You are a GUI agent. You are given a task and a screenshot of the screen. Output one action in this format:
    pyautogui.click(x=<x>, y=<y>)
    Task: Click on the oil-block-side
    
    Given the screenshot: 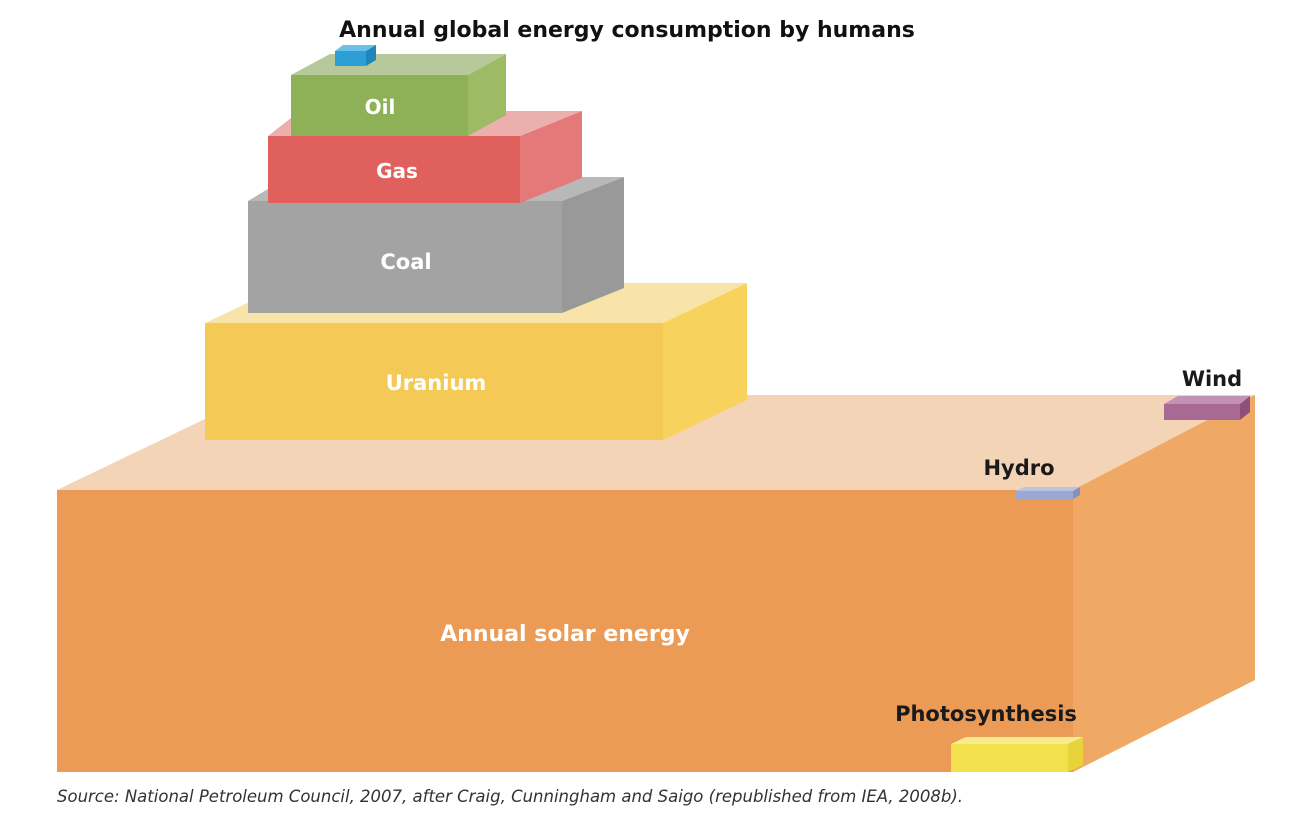 What is the action you would take?
    pyautogui.click(x=487, y=95)
    